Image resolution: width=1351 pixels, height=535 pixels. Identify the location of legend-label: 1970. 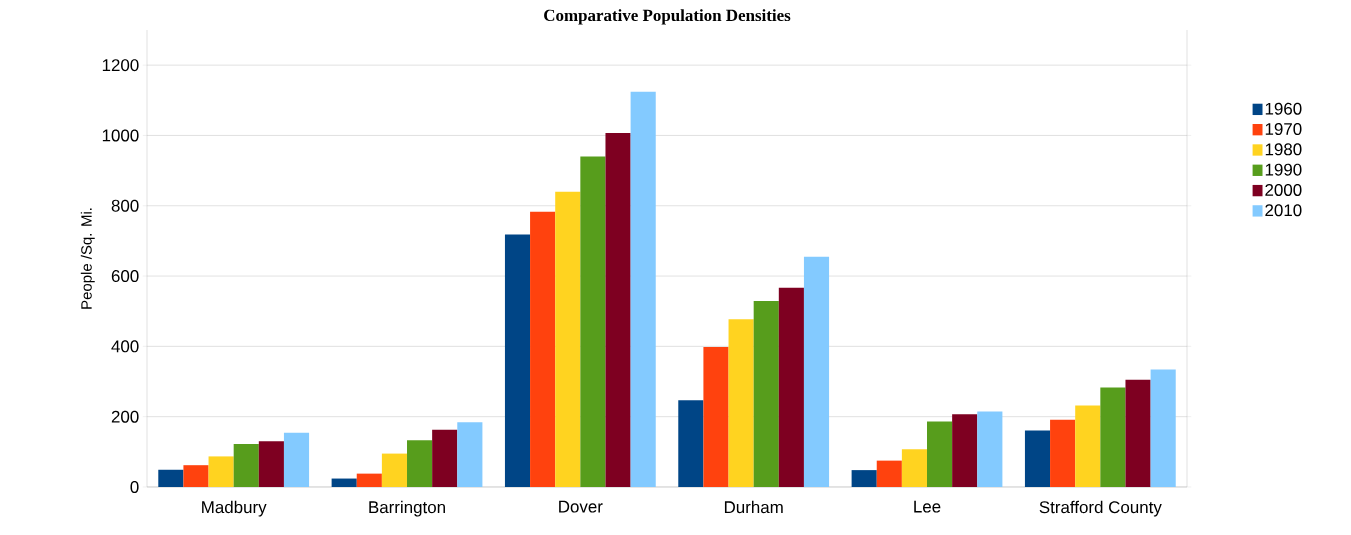
(1283, 129).